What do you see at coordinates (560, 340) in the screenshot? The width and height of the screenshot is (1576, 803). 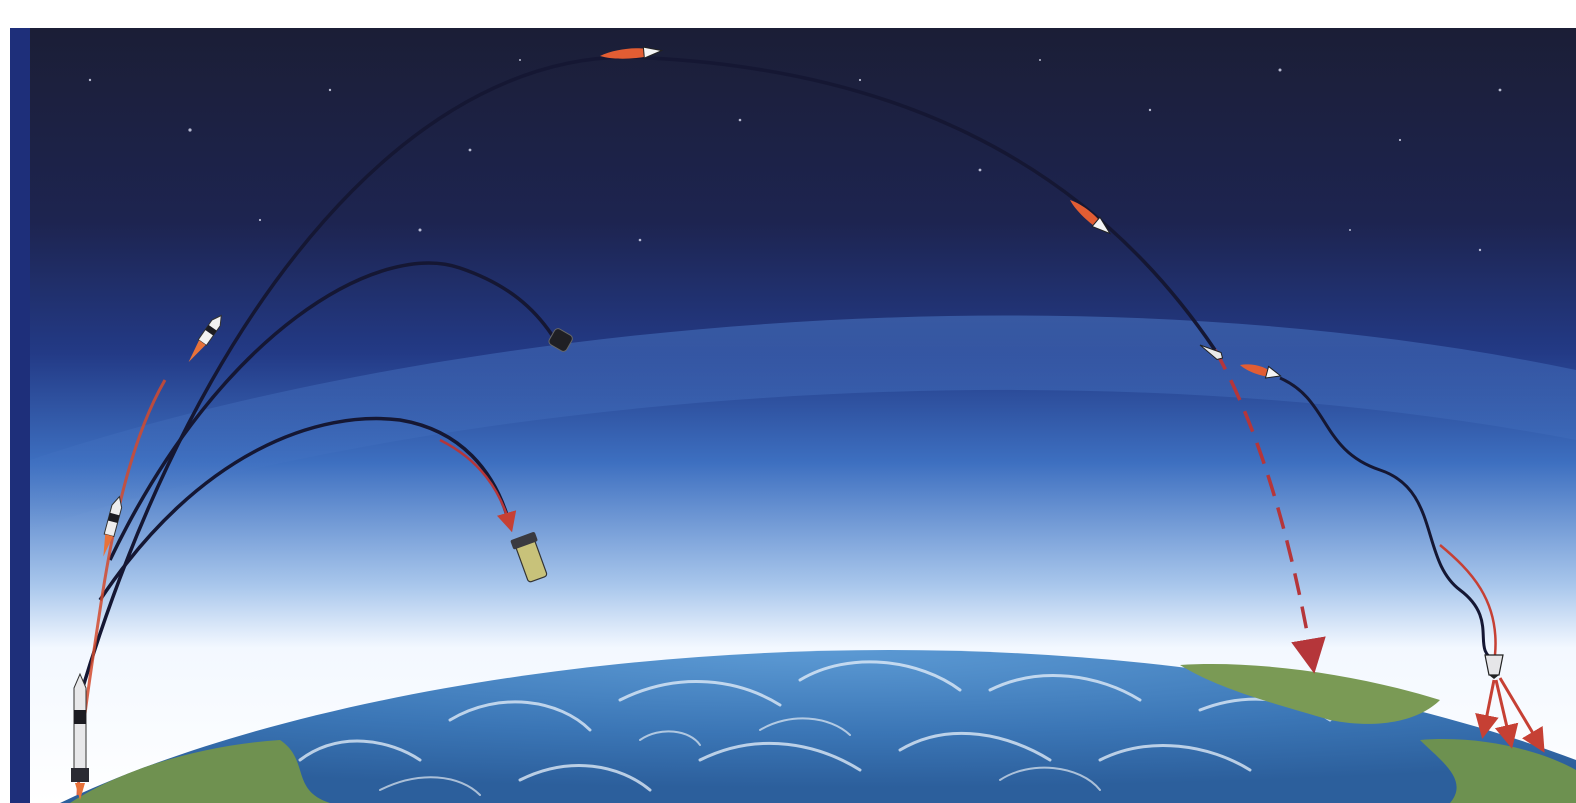 I see `capsule-icon` at bounding box center [560, 340].